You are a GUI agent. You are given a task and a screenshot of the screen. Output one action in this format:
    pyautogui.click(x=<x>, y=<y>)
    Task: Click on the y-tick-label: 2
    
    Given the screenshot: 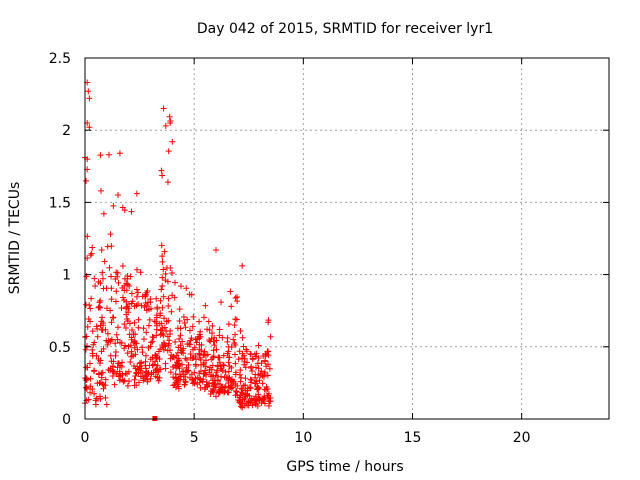 What is the action you would take?
    pyautogui.click(x=66, y=131)
    